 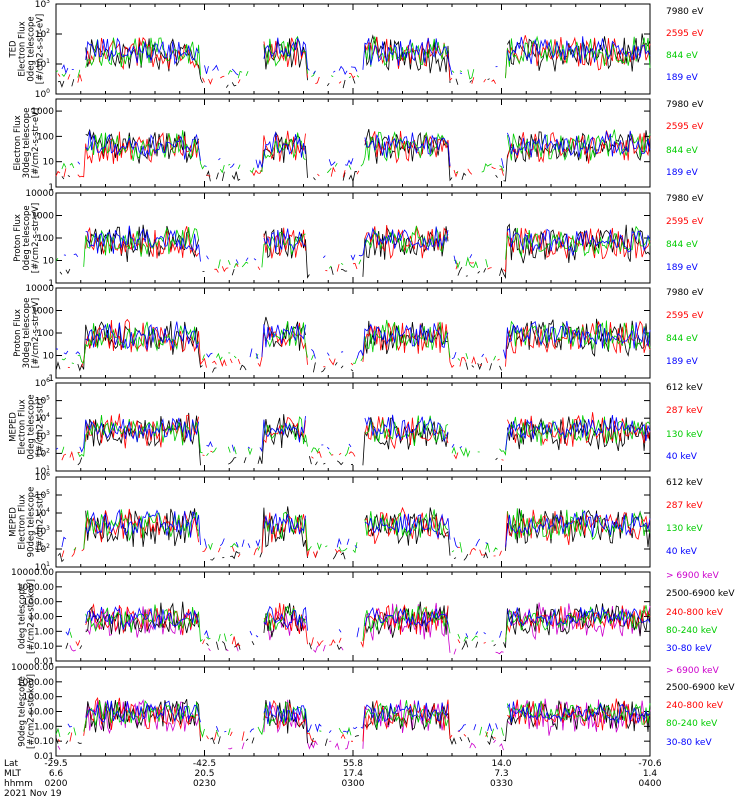 I want to click on x-tick-lat: -29.5, so click(x=55, y=764).